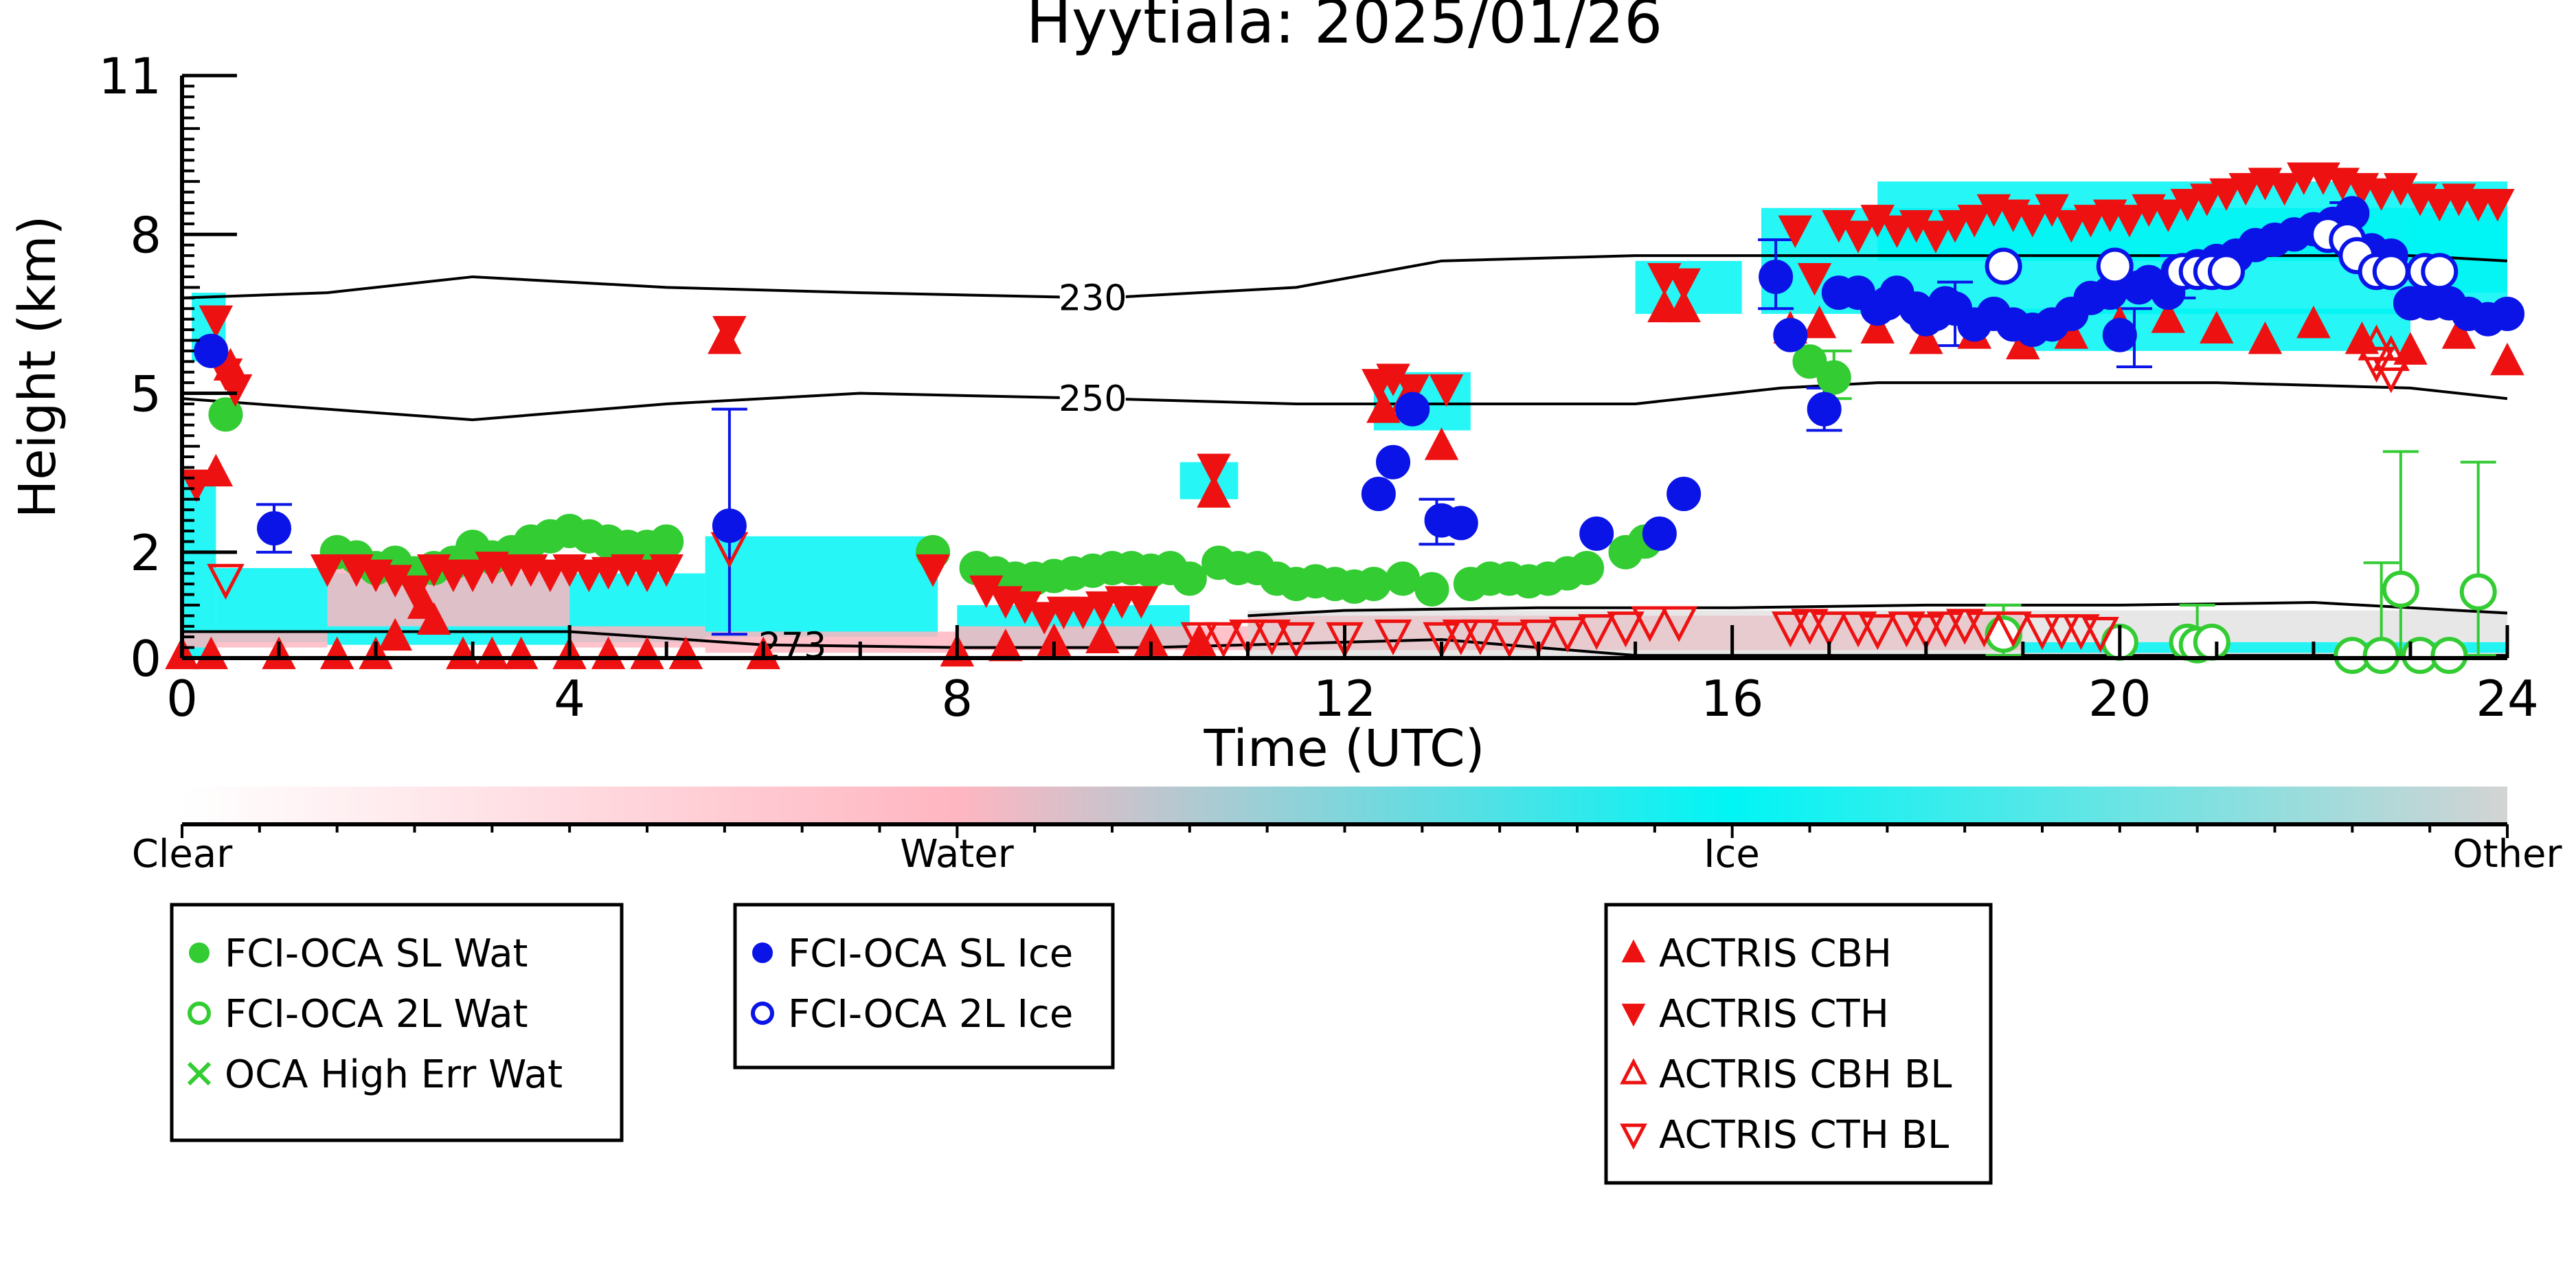 The height and width of the screenshot is (1288, 2576). Describe the element at coordinates (1347, 832) in the screenshot. I see `phase-colorbar: Clear Water Ice Other` at that location.